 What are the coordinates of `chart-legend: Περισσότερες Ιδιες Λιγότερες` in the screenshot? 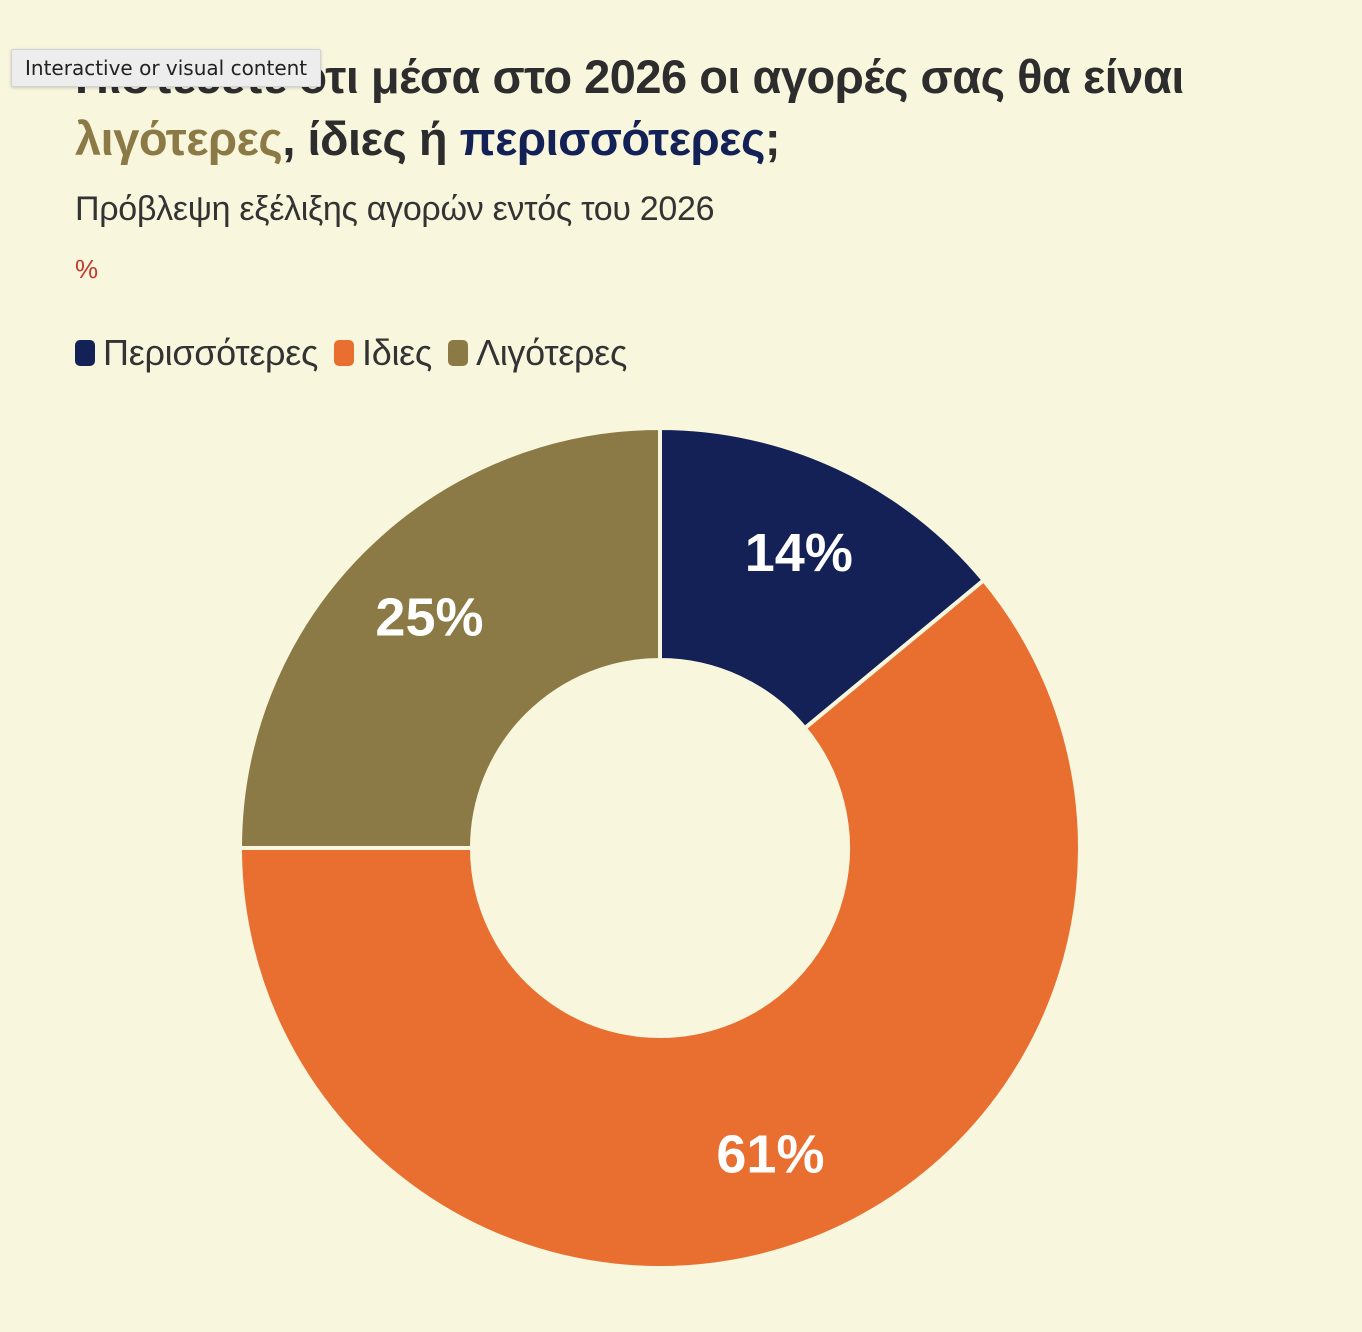 It's located at (351, 353).